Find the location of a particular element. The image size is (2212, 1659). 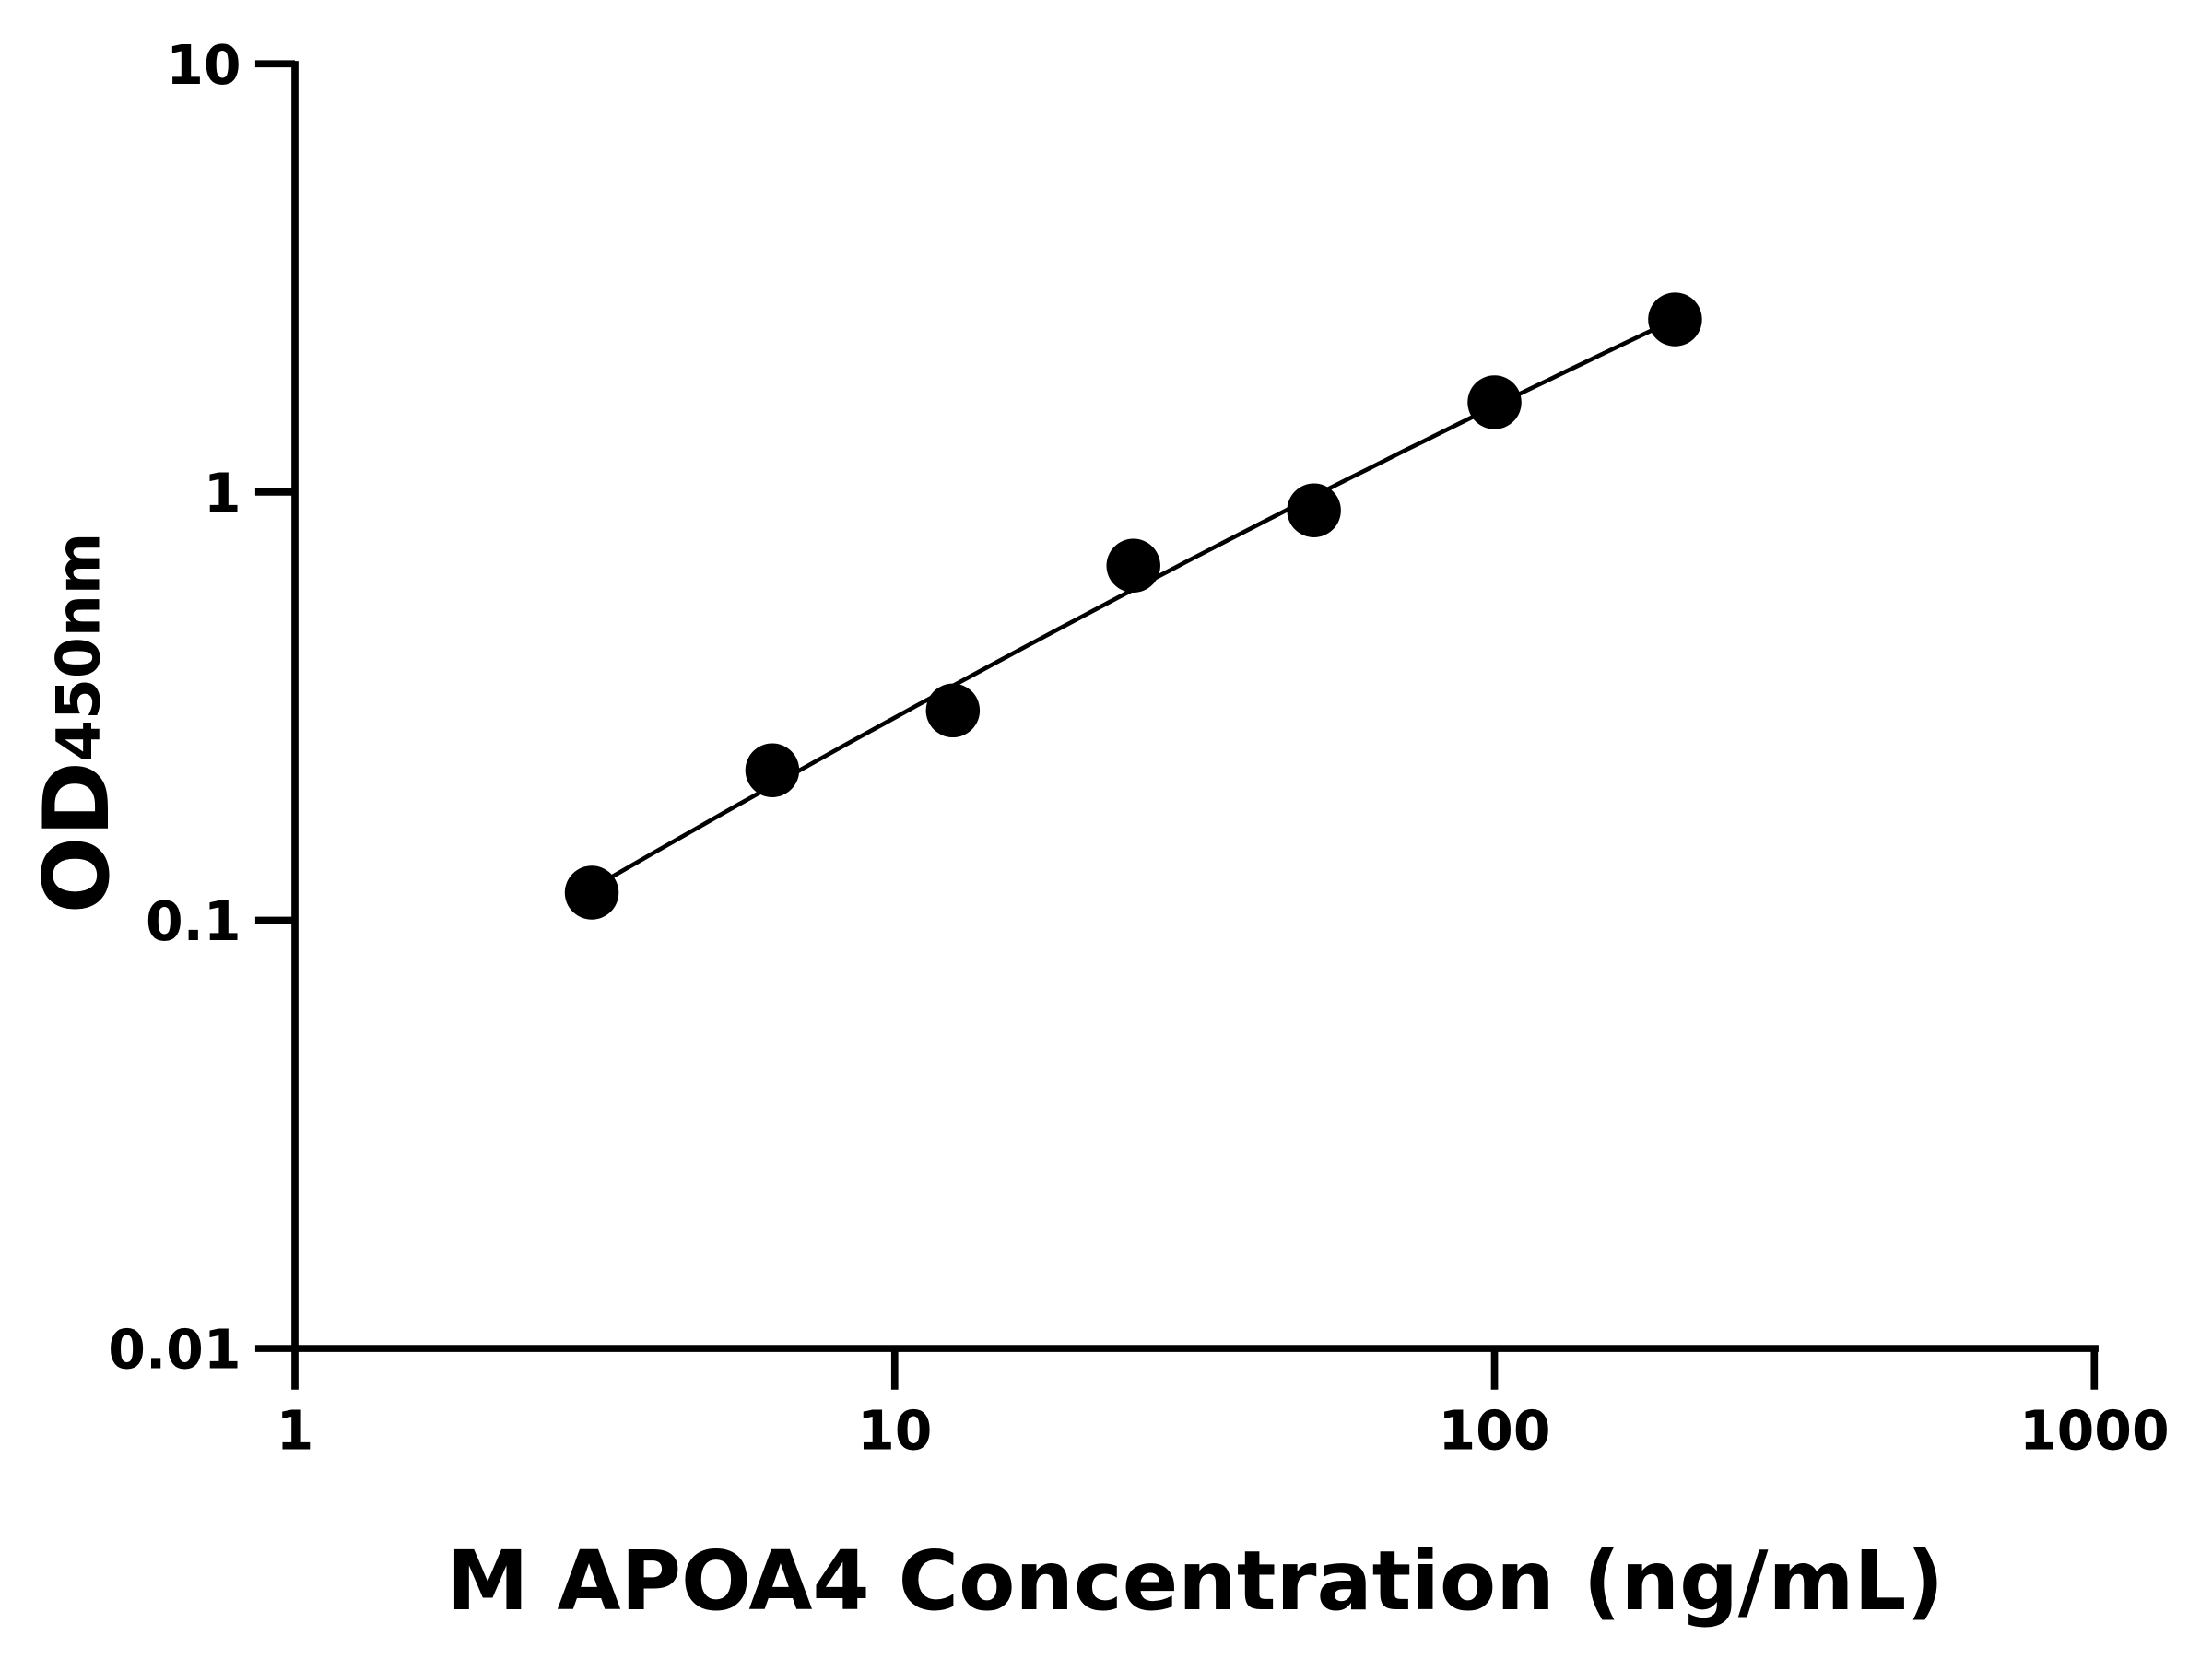

y-tick-label: 1 is located at coordinates (222, 493).